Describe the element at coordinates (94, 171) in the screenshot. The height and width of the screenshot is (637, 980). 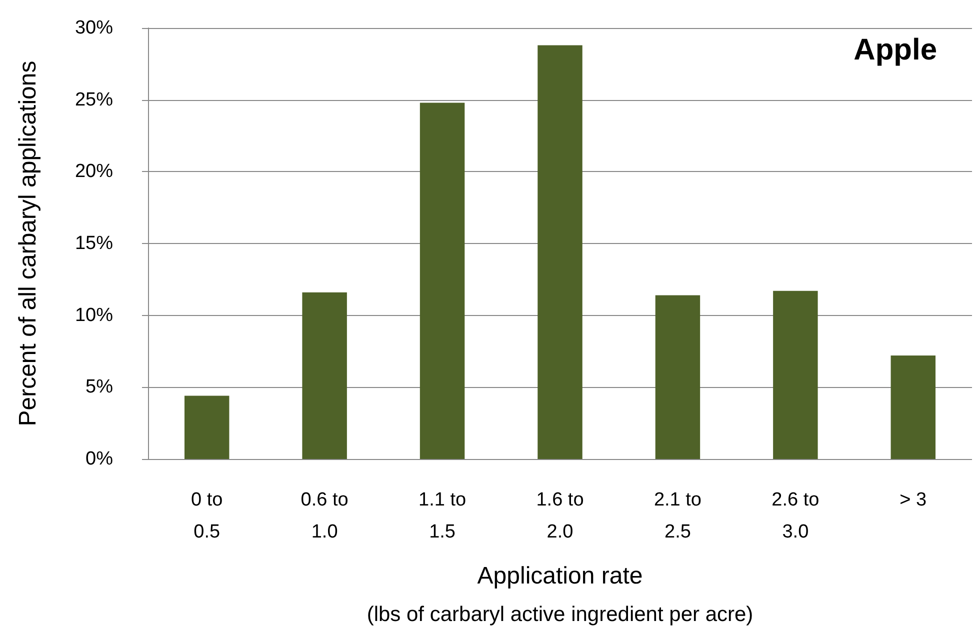
I see `y-tick-label: 20%` at that location.